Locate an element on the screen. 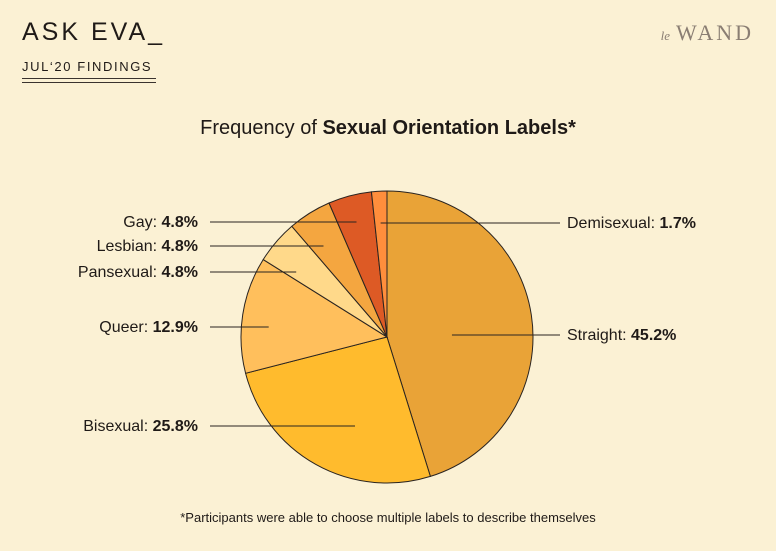 Image resolution: width=776 pixels, height=551 pixels. lewand-logo: le WAND is located at coordinates (707, 33).